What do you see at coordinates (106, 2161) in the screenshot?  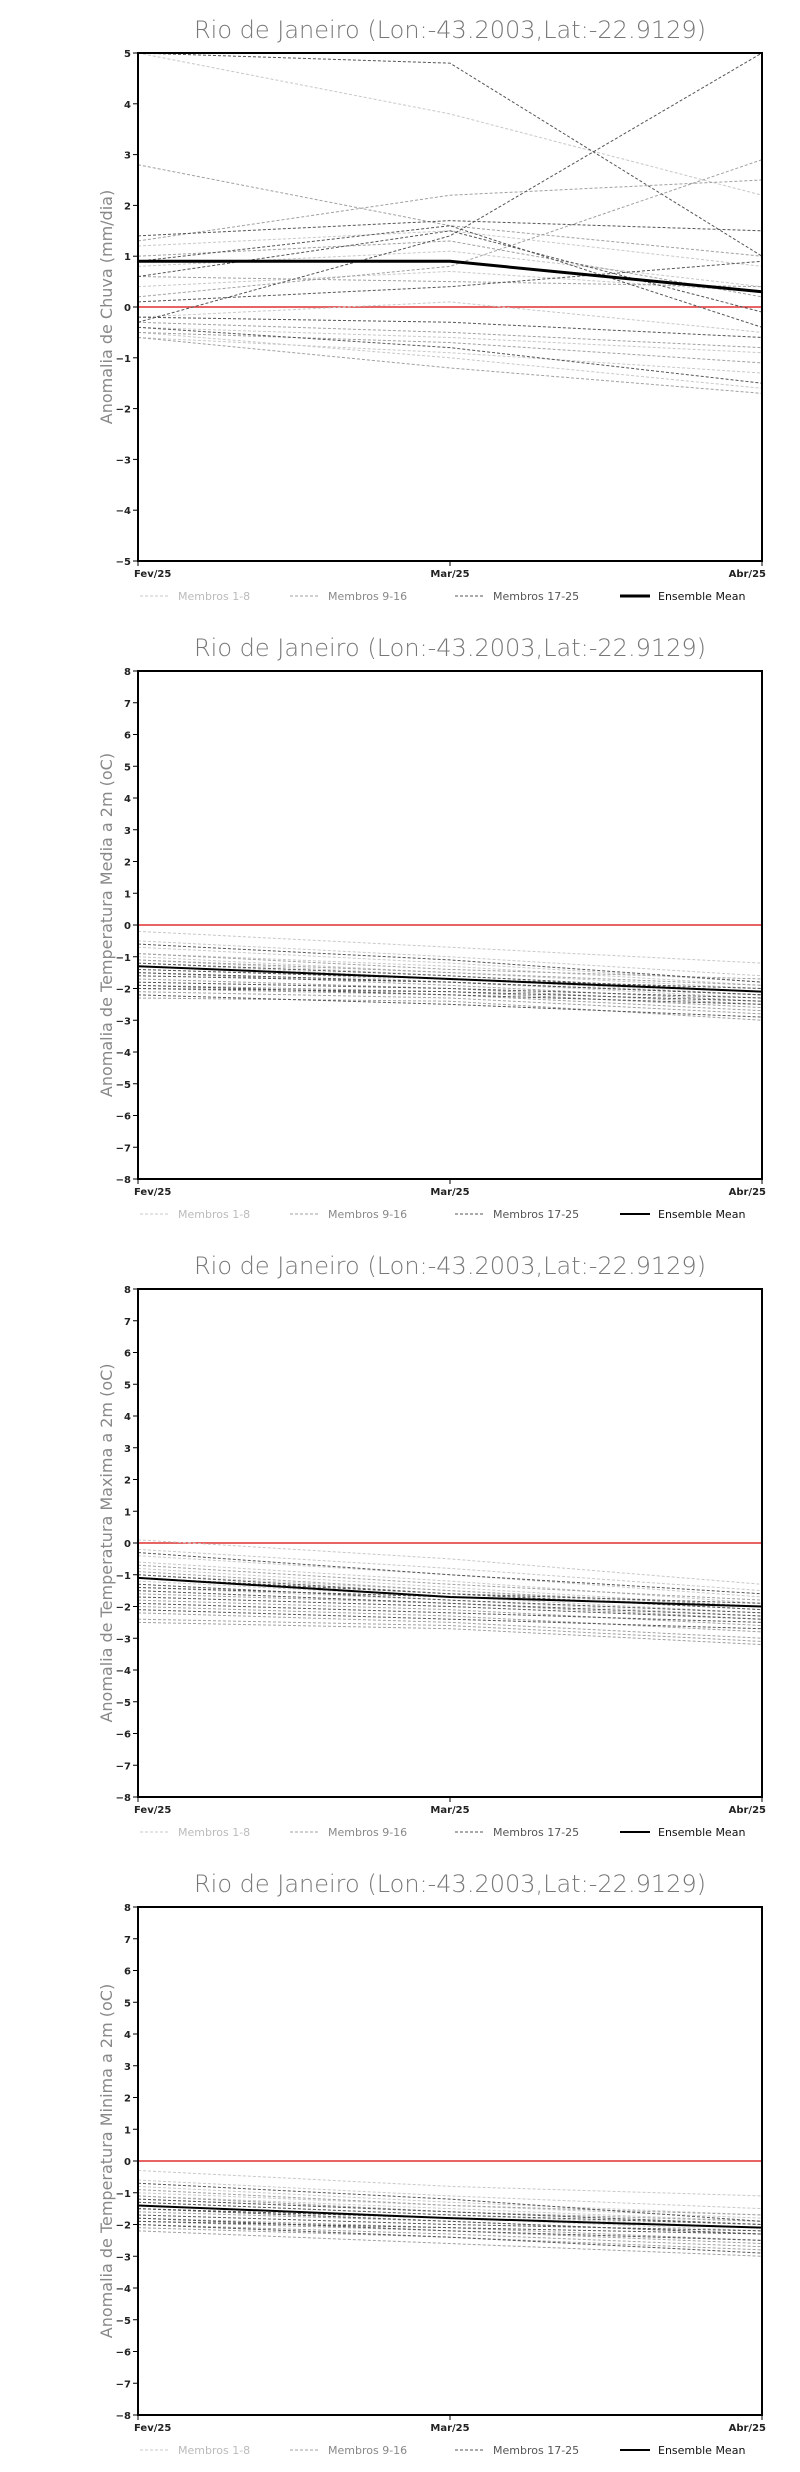 I see `y-axis-label: Anomalia de Temperatura Minima a 2m (oC)` at bounding box center [106, 2161].